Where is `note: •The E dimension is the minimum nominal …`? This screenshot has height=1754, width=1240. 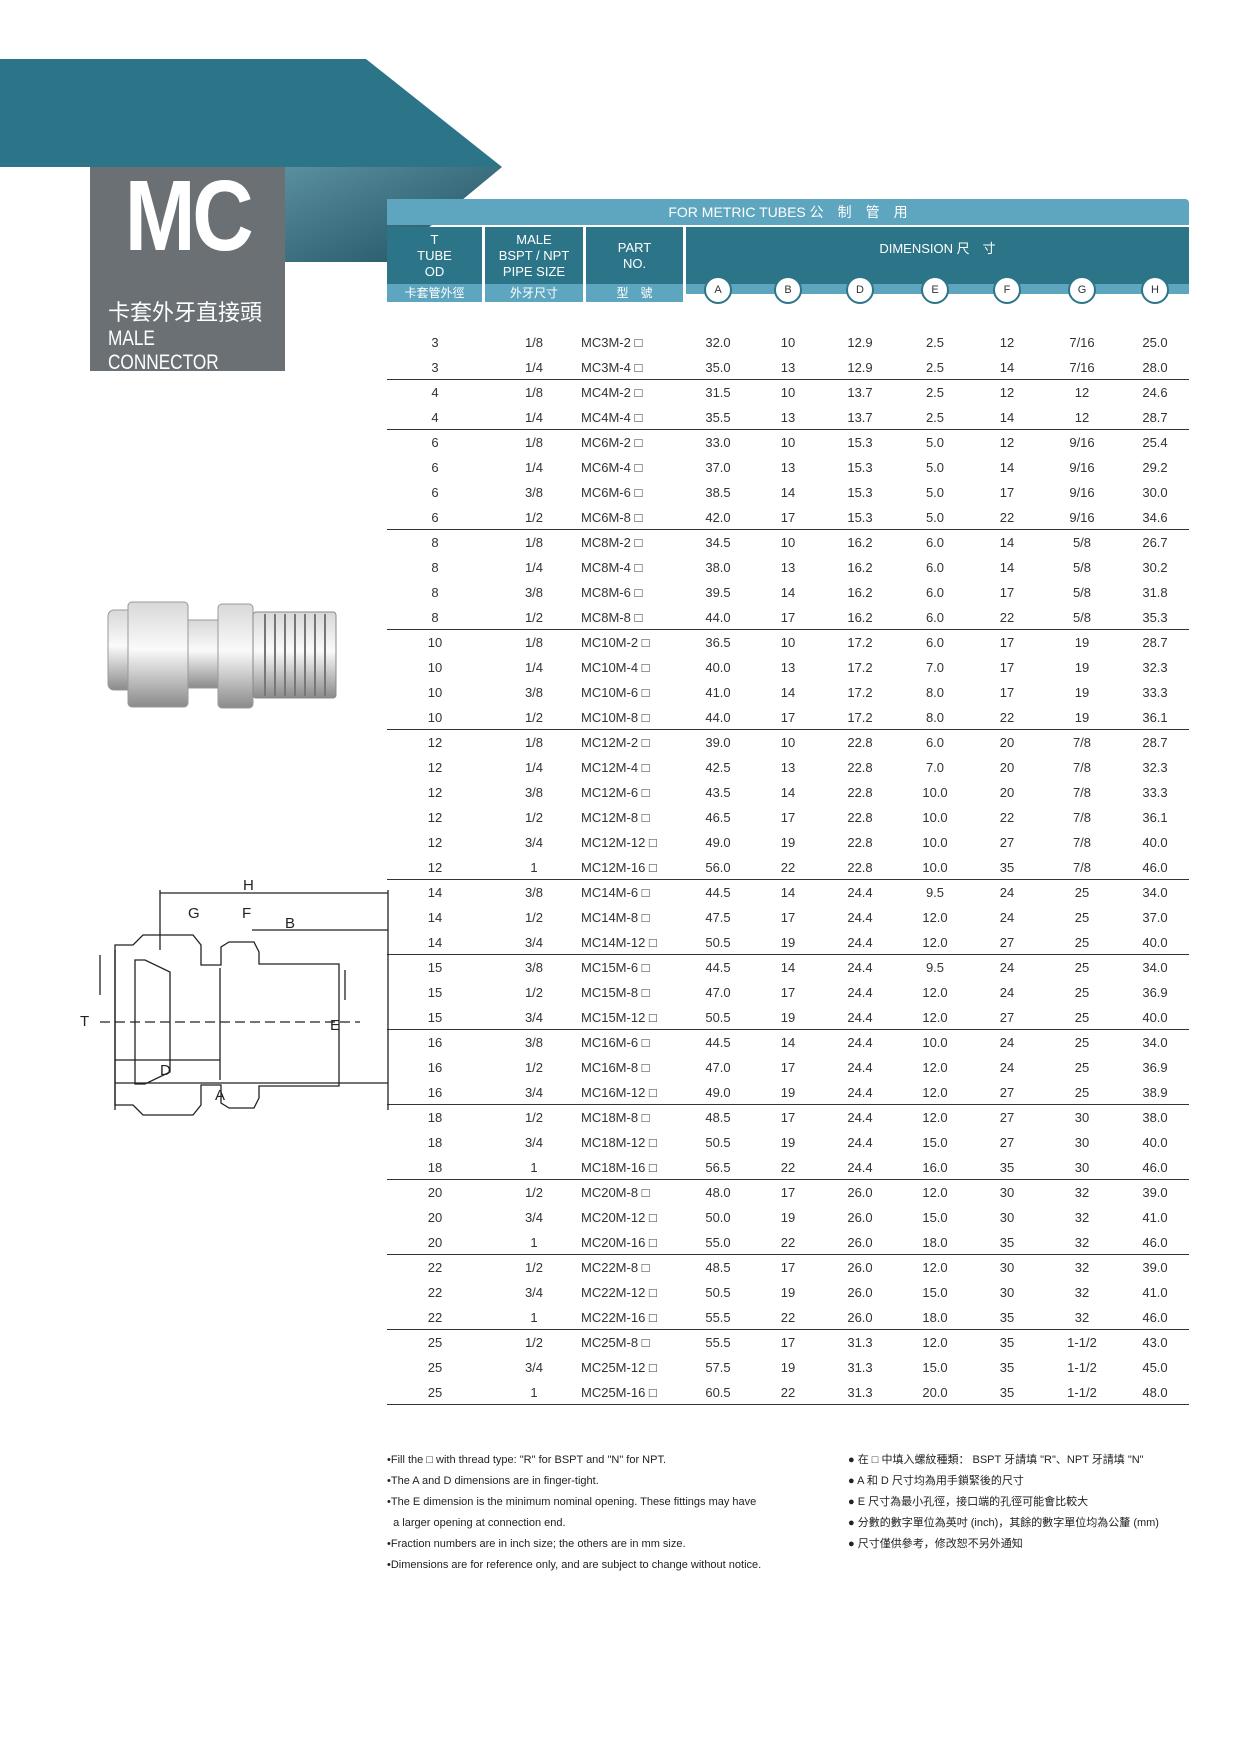
note: •The E dimension is the minimum nominal … is located at coordinates (572, 1502).